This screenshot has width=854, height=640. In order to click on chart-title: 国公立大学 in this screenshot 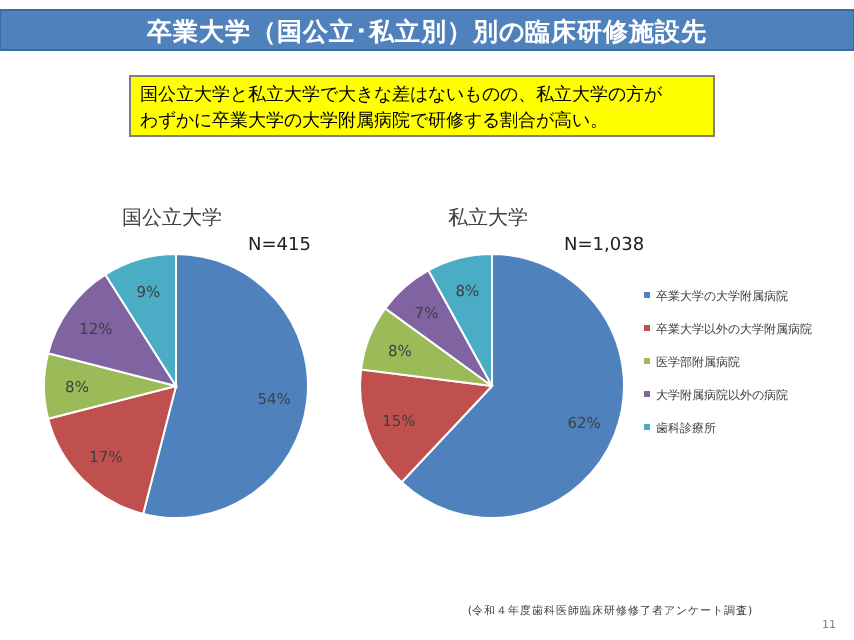, I will do `click(172, 218)`.